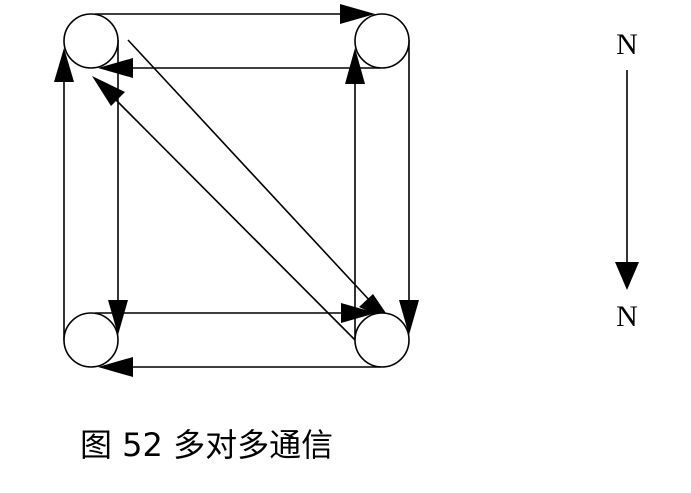  What do you see at coordinates (115, 68) in the screenshot?
I see `arrowhead-top-left-from-right` at bounding box center [115, 68].